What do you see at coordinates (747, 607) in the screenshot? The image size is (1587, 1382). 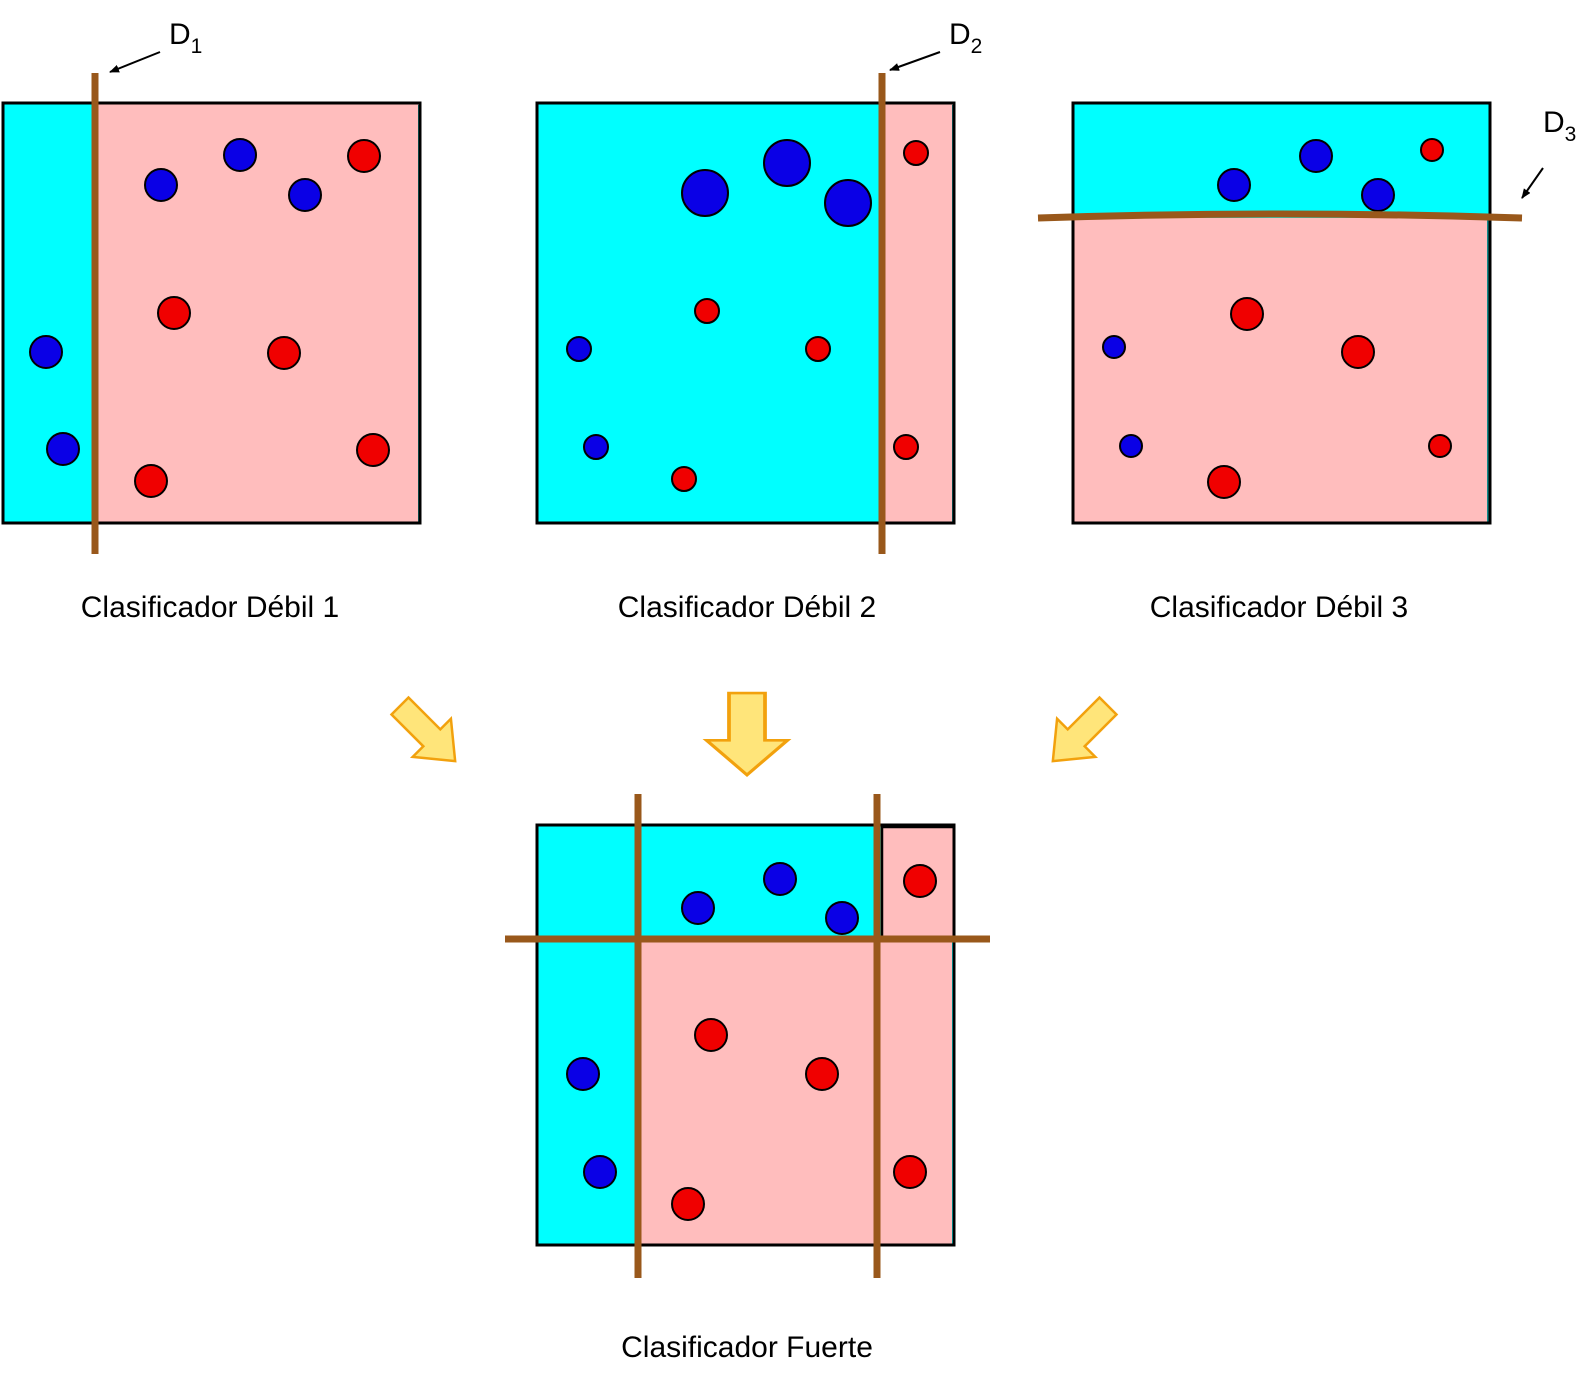 I see `caption-weak-2: Clasificador Débil 2` at bounding box center [747, 607].